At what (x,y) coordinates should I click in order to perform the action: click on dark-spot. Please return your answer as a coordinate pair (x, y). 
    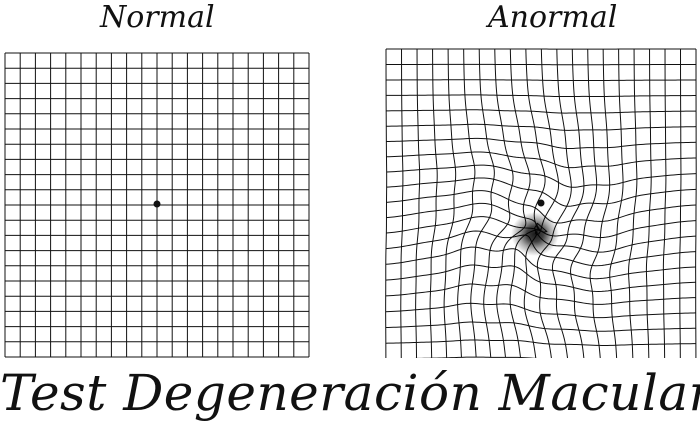
    Looking at the image, I should click on (535, 234).